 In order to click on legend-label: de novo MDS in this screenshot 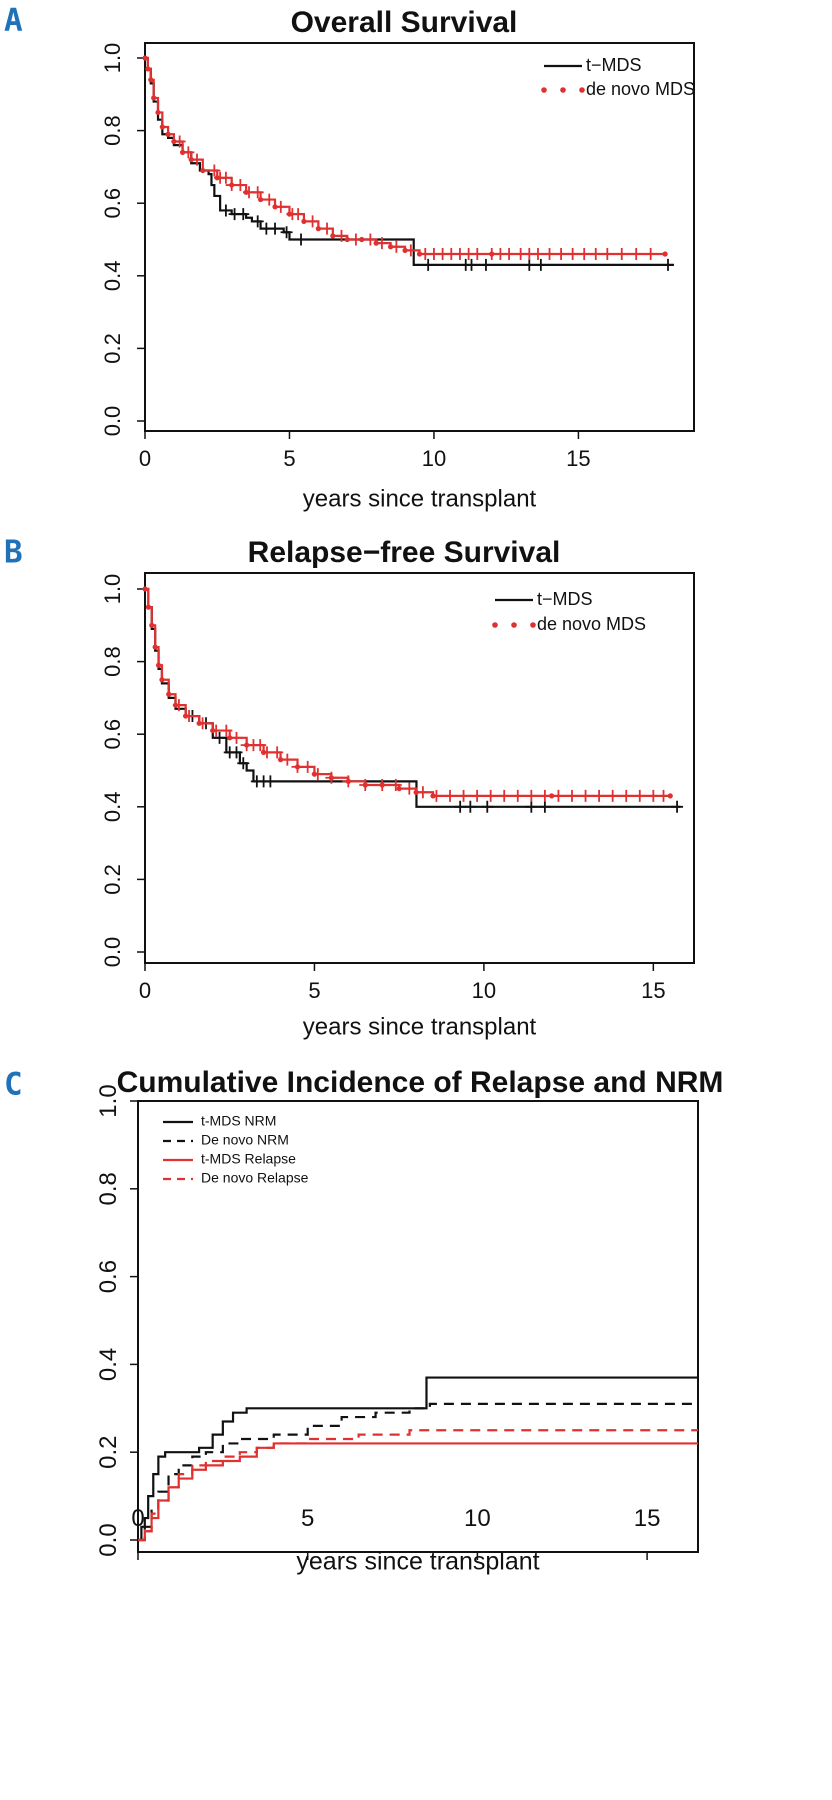, I will do `click(591, 624)`.